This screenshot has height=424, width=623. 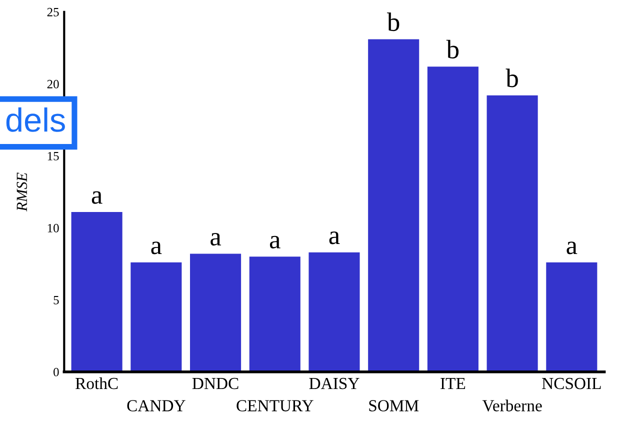 What do you see at coordinates (275, 406) in the screenshot?
I see `x-tick-label: CENTURY` at bounding box center [275, 406].